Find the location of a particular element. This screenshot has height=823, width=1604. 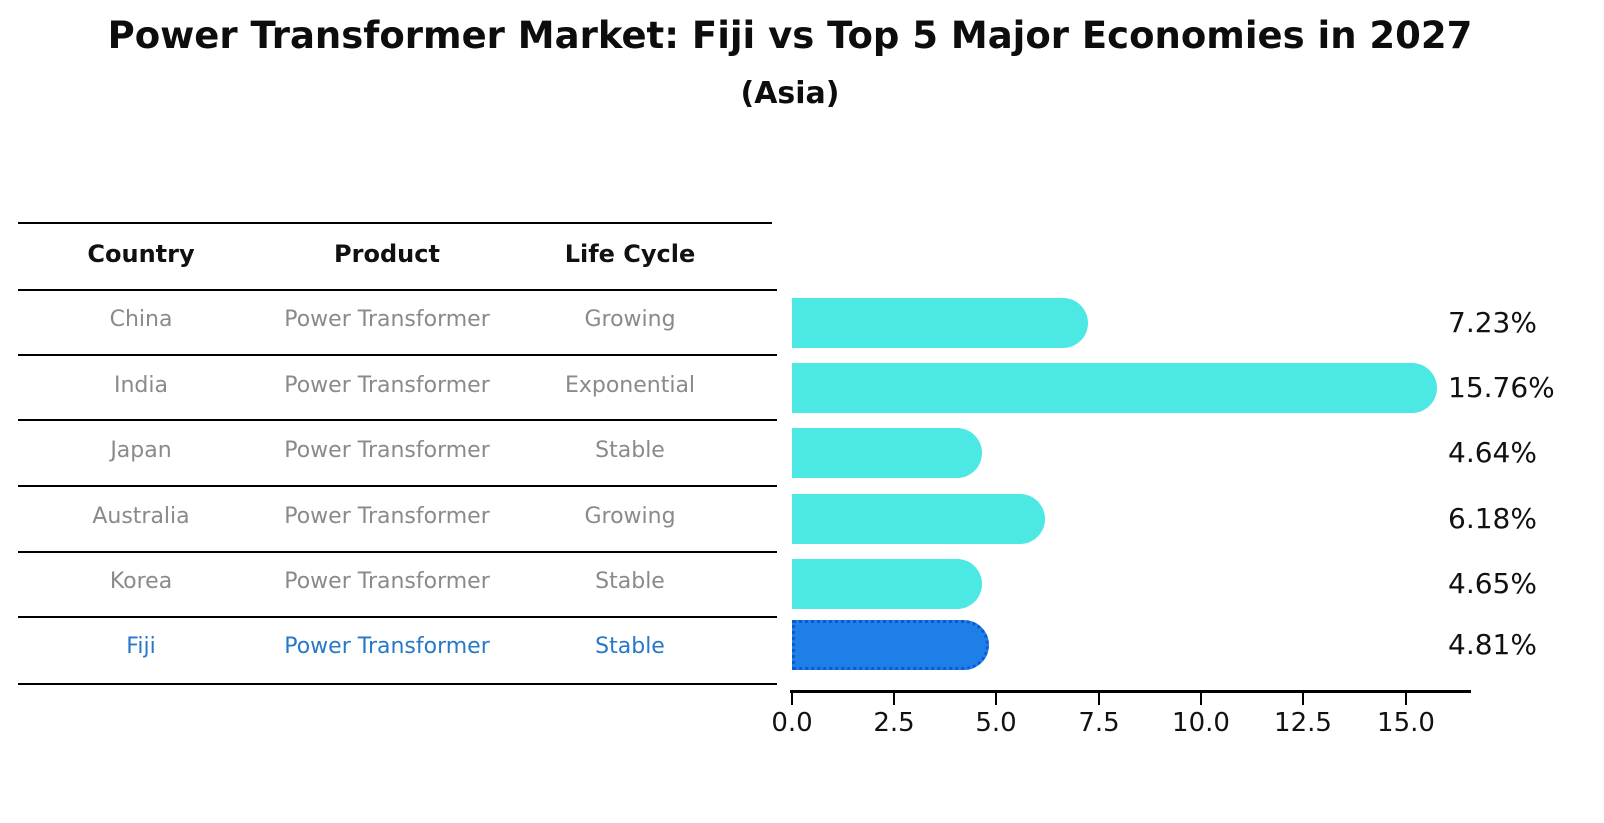

x-axis-tick-label: 2.5 is located at coordinates (894, 723).